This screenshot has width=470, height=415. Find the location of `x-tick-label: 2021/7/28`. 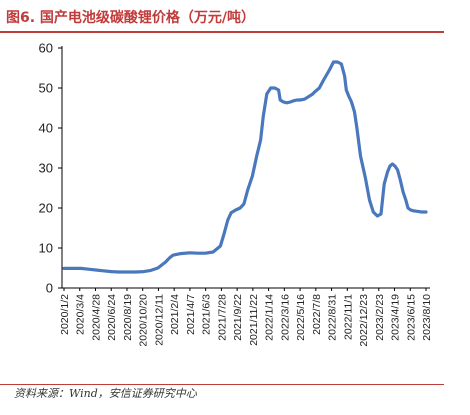

x-tick-label: 2021/7/28 is located at coordinates (222, 317).